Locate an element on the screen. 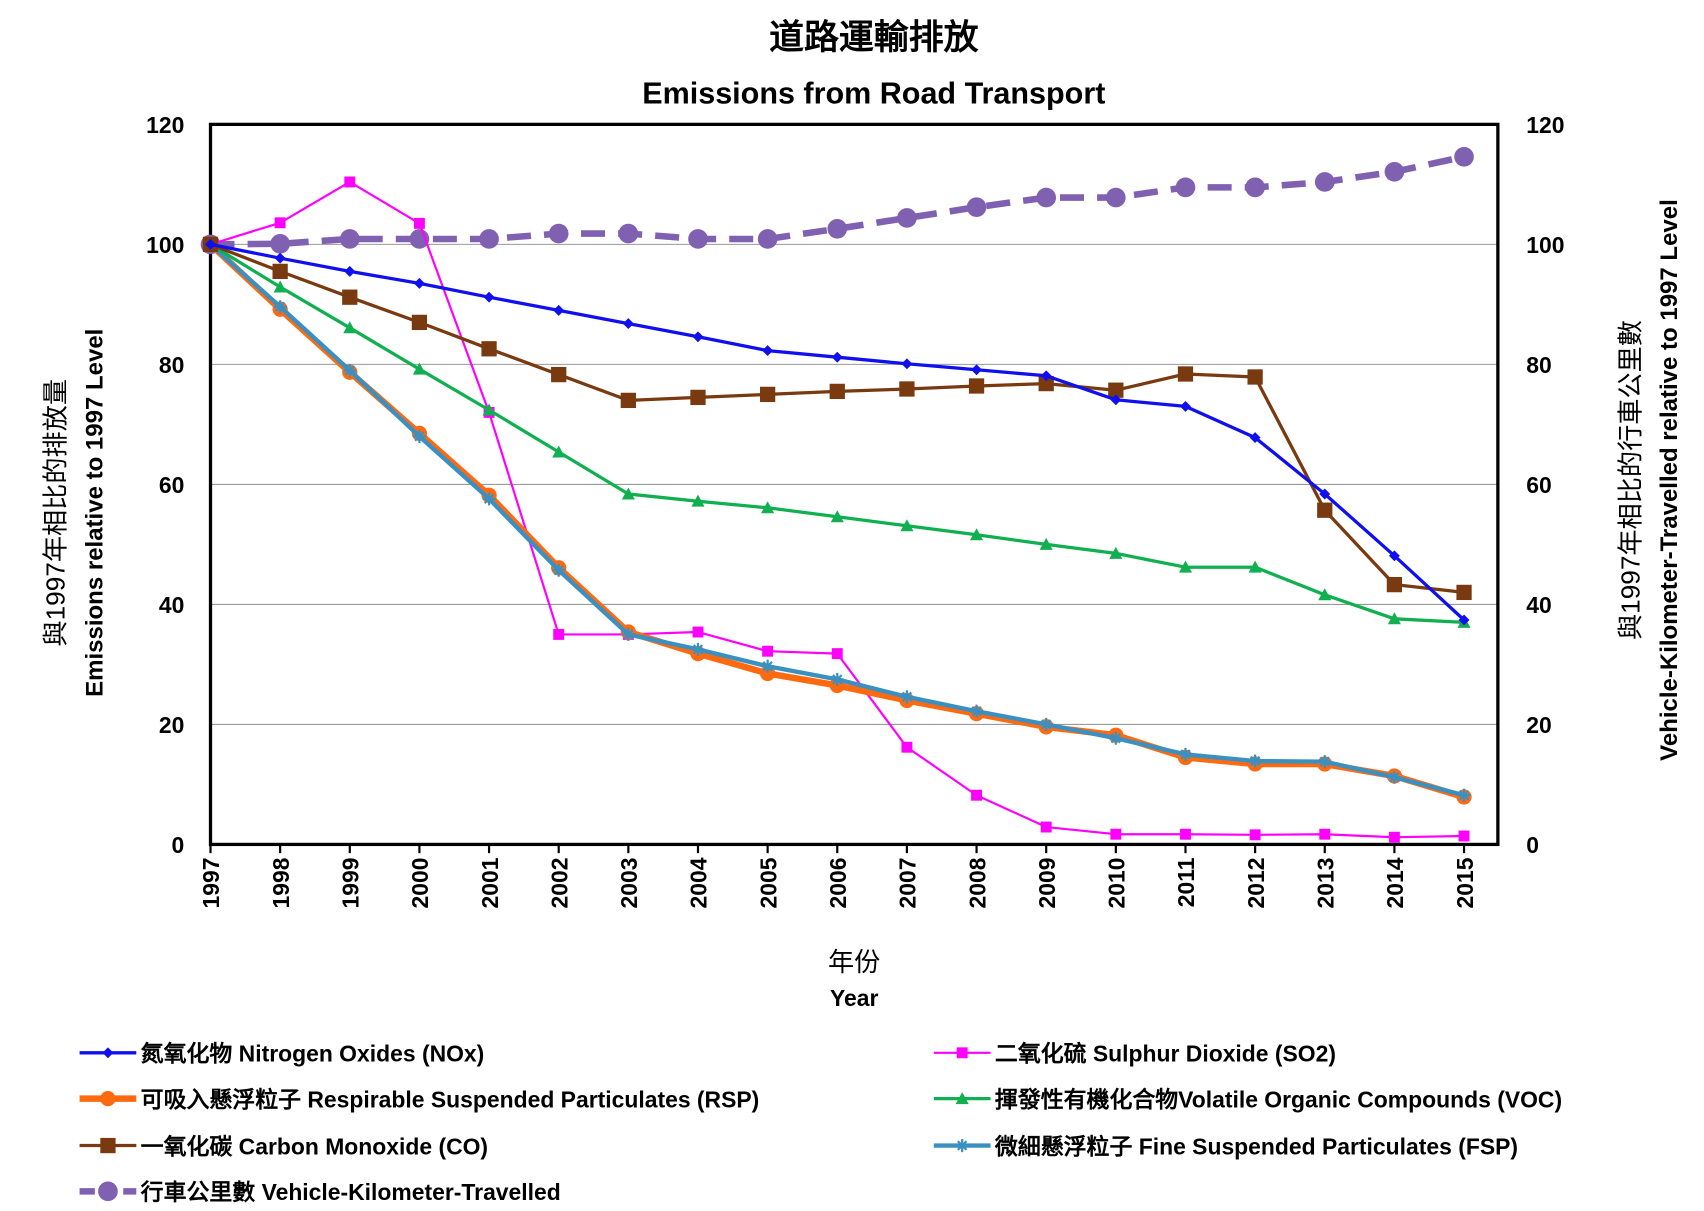 The width and height of the screenshot is (1704, 1211). legend-label: 氮氧化物 Nitrogen Oxides (NOx) is located at coordinates (313, 1054).